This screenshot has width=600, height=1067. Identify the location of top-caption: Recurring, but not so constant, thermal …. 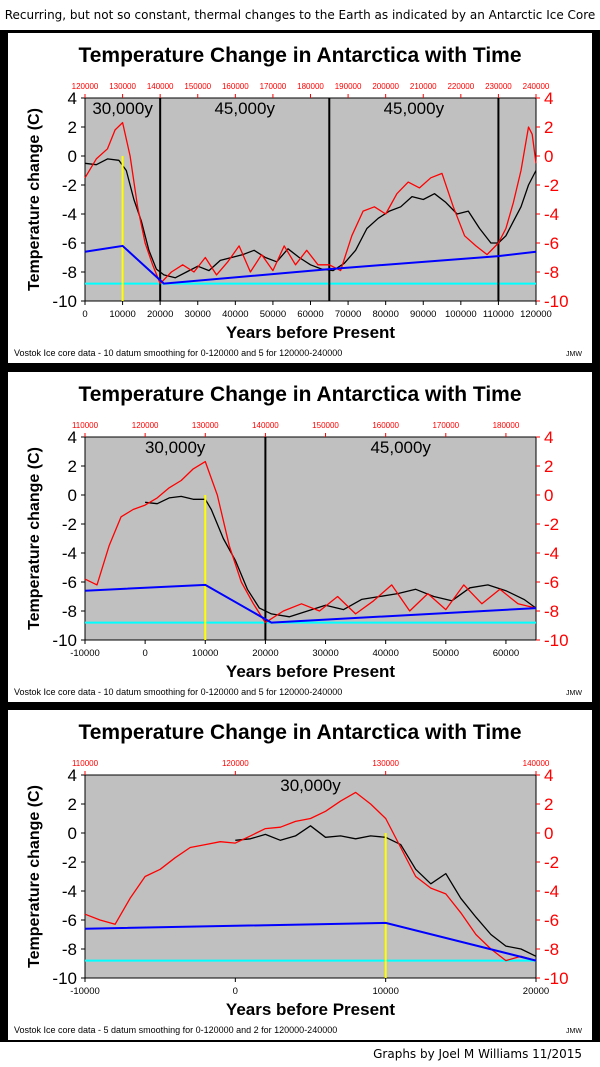
(300, 15).